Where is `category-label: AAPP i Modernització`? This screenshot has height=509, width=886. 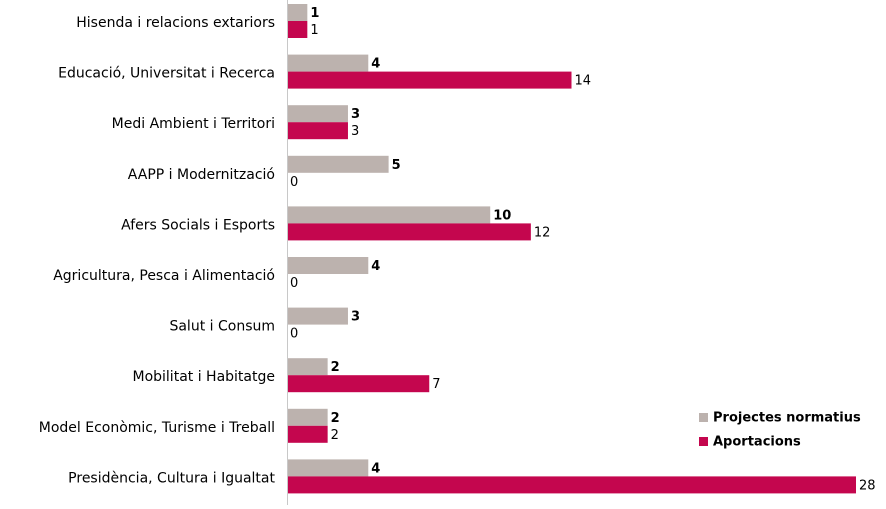 category-label: AAPP i Modernització is located at coordinates (201, 175).